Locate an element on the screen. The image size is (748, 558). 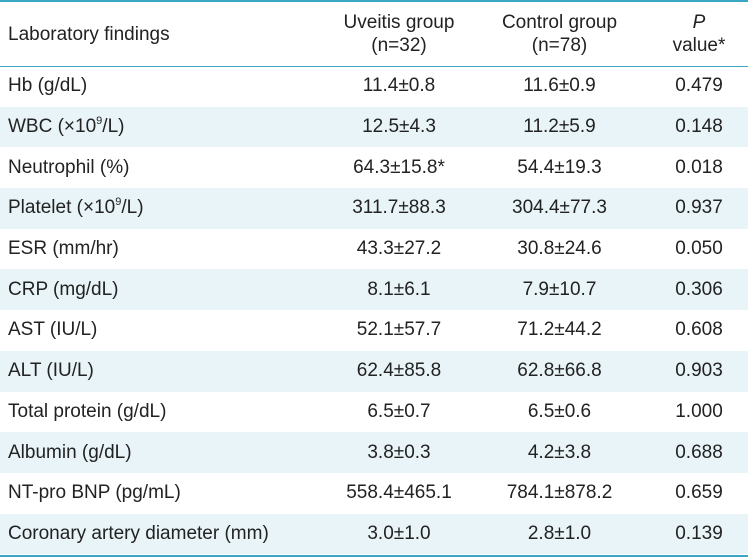
table-row: CRP (mg/dL) 8.1±6.1 7.9±10.7 0.306 is located at coordinates (374, 290).